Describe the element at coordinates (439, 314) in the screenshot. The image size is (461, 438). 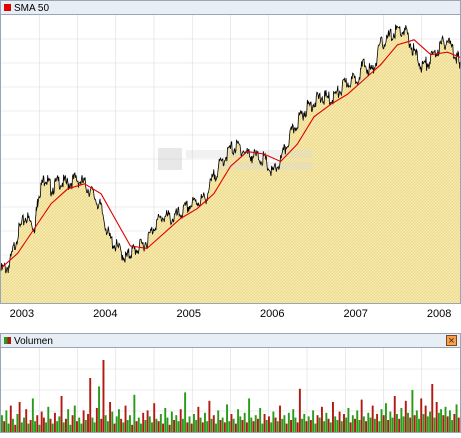
I see `x-tick-label: 2008` at that location.